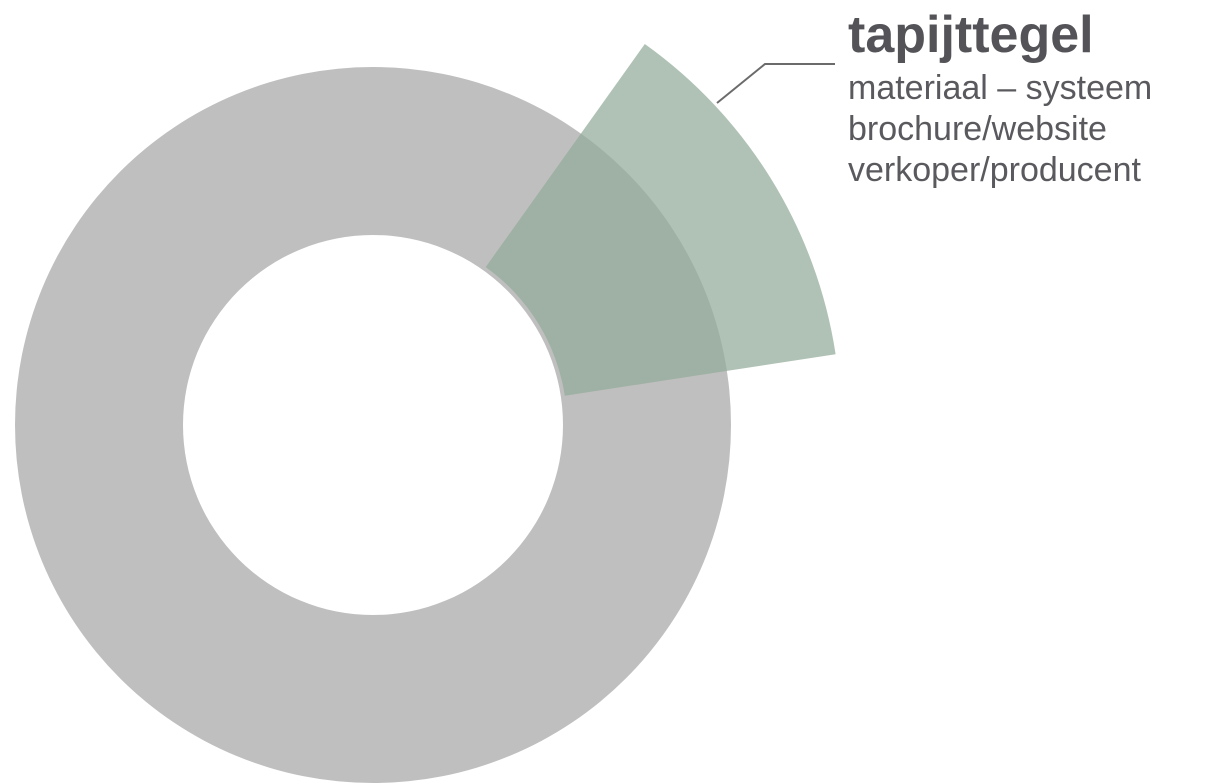 The image size is (1211, 784). I want to click on green-sector, so click(660, 220).